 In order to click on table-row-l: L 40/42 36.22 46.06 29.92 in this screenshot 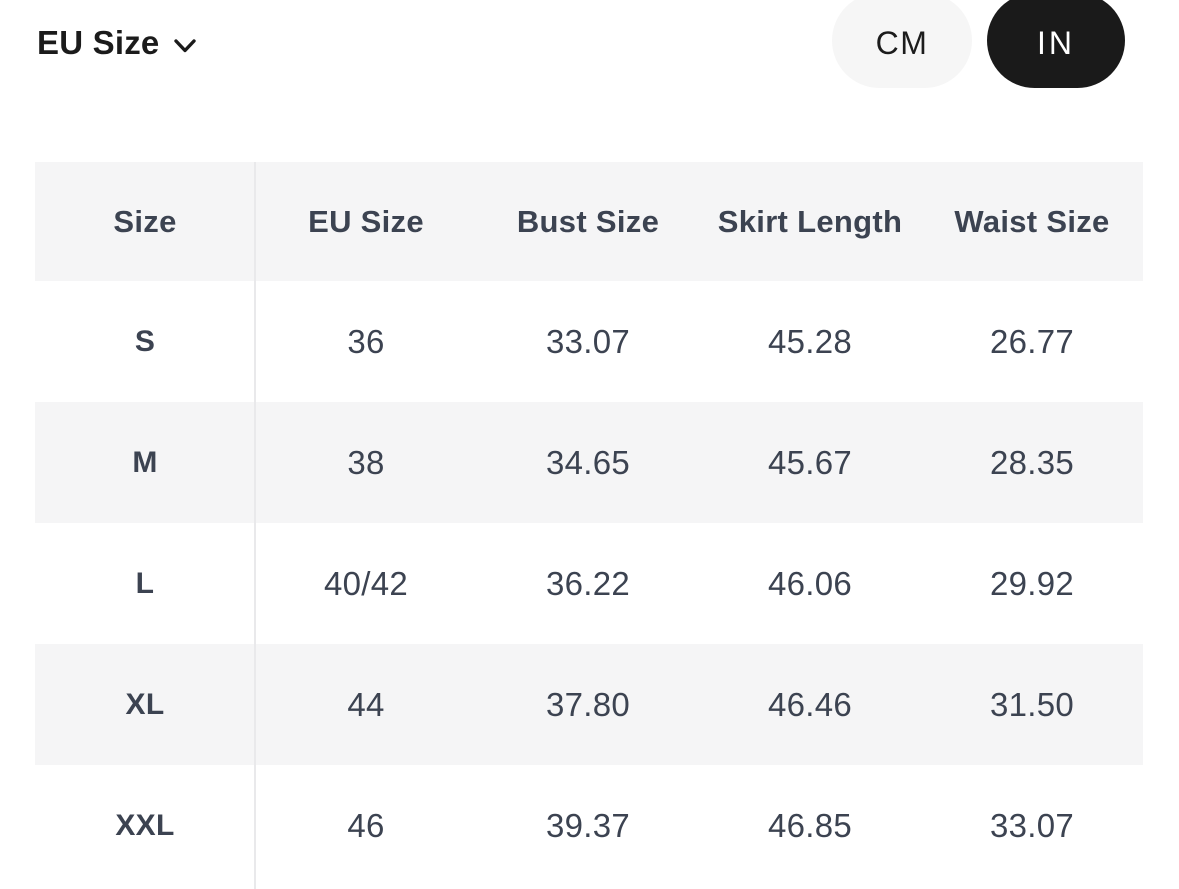, I will do `click(589, 583)`.